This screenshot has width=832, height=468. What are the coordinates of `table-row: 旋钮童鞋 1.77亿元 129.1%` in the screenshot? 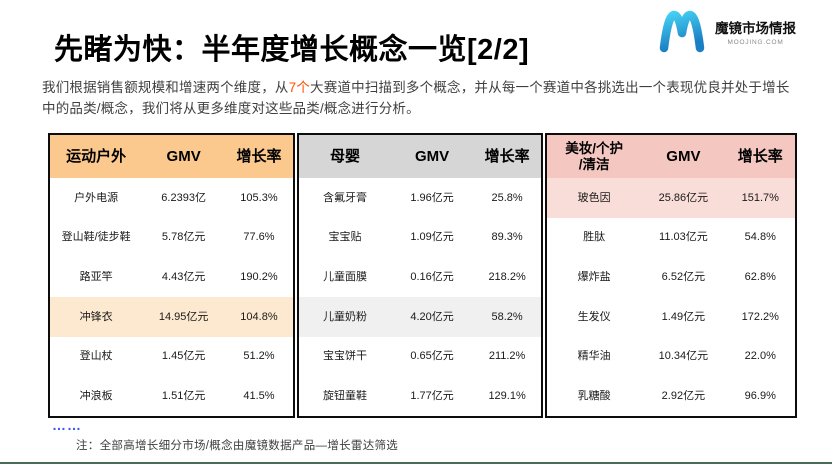 It's located at (420, 396).